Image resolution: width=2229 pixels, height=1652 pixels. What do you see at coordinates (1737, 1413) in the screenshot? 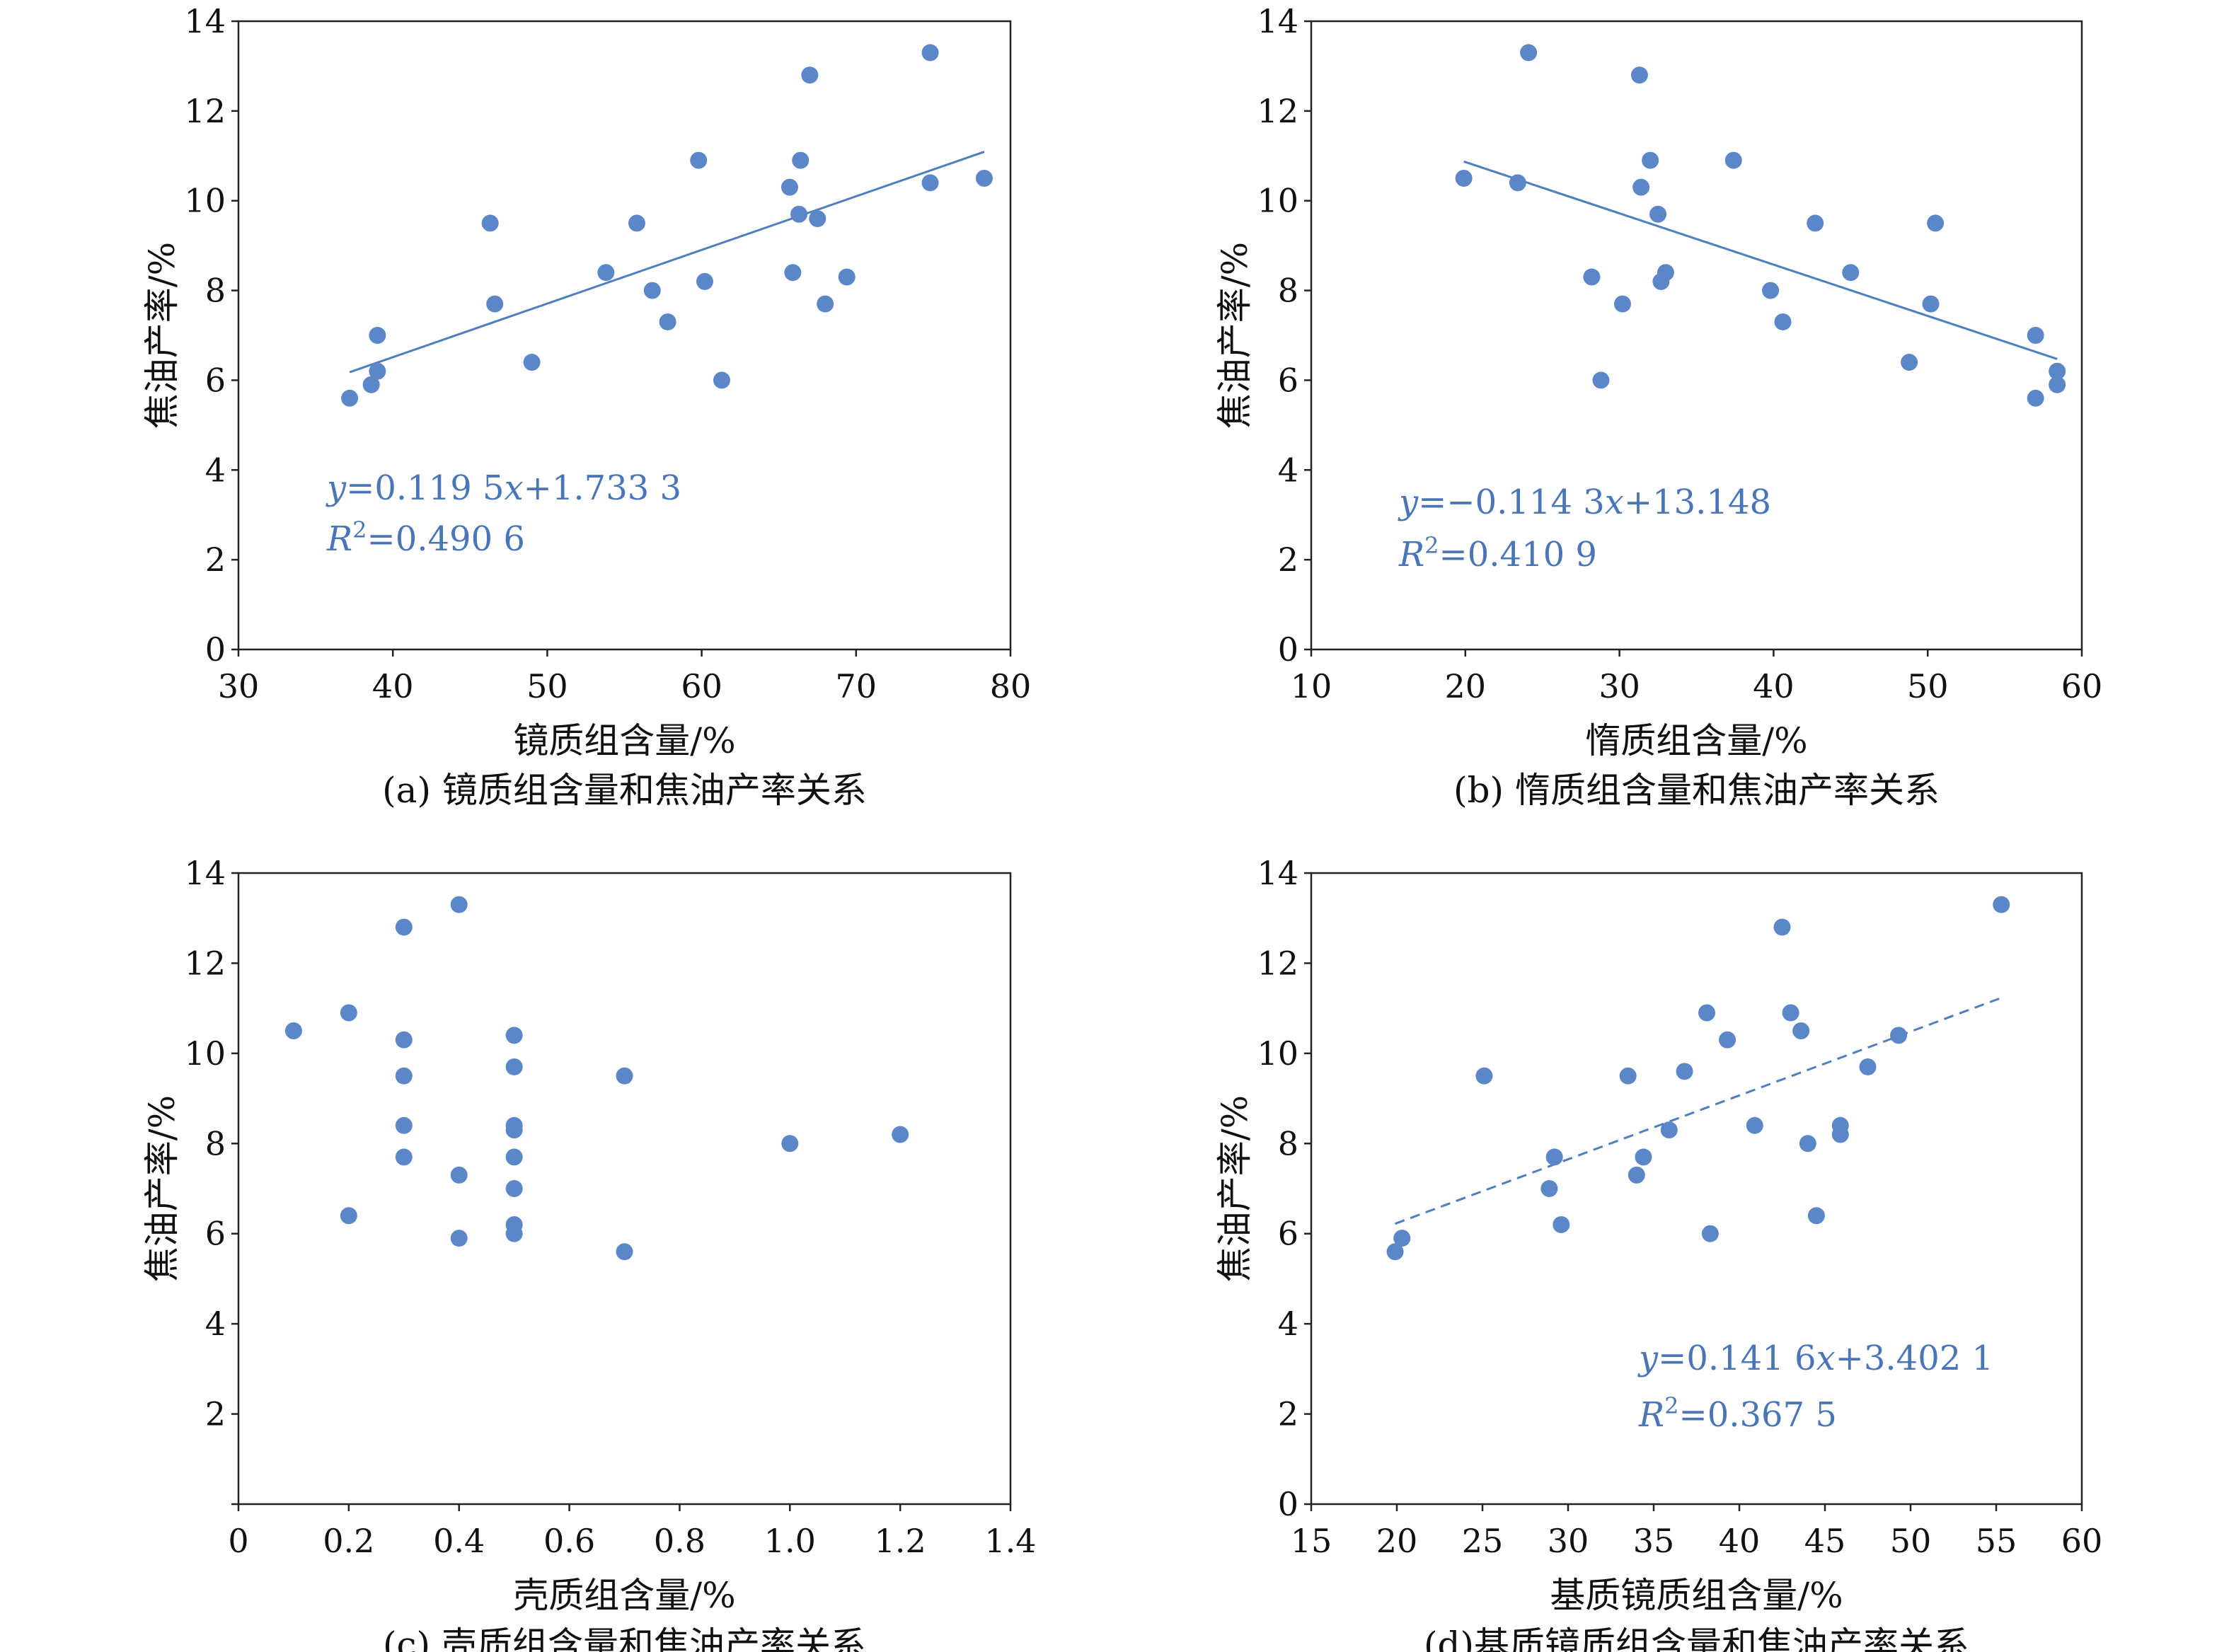
I see `r-squared: R2=0.367 5` at bounding box center [1737, 1413].